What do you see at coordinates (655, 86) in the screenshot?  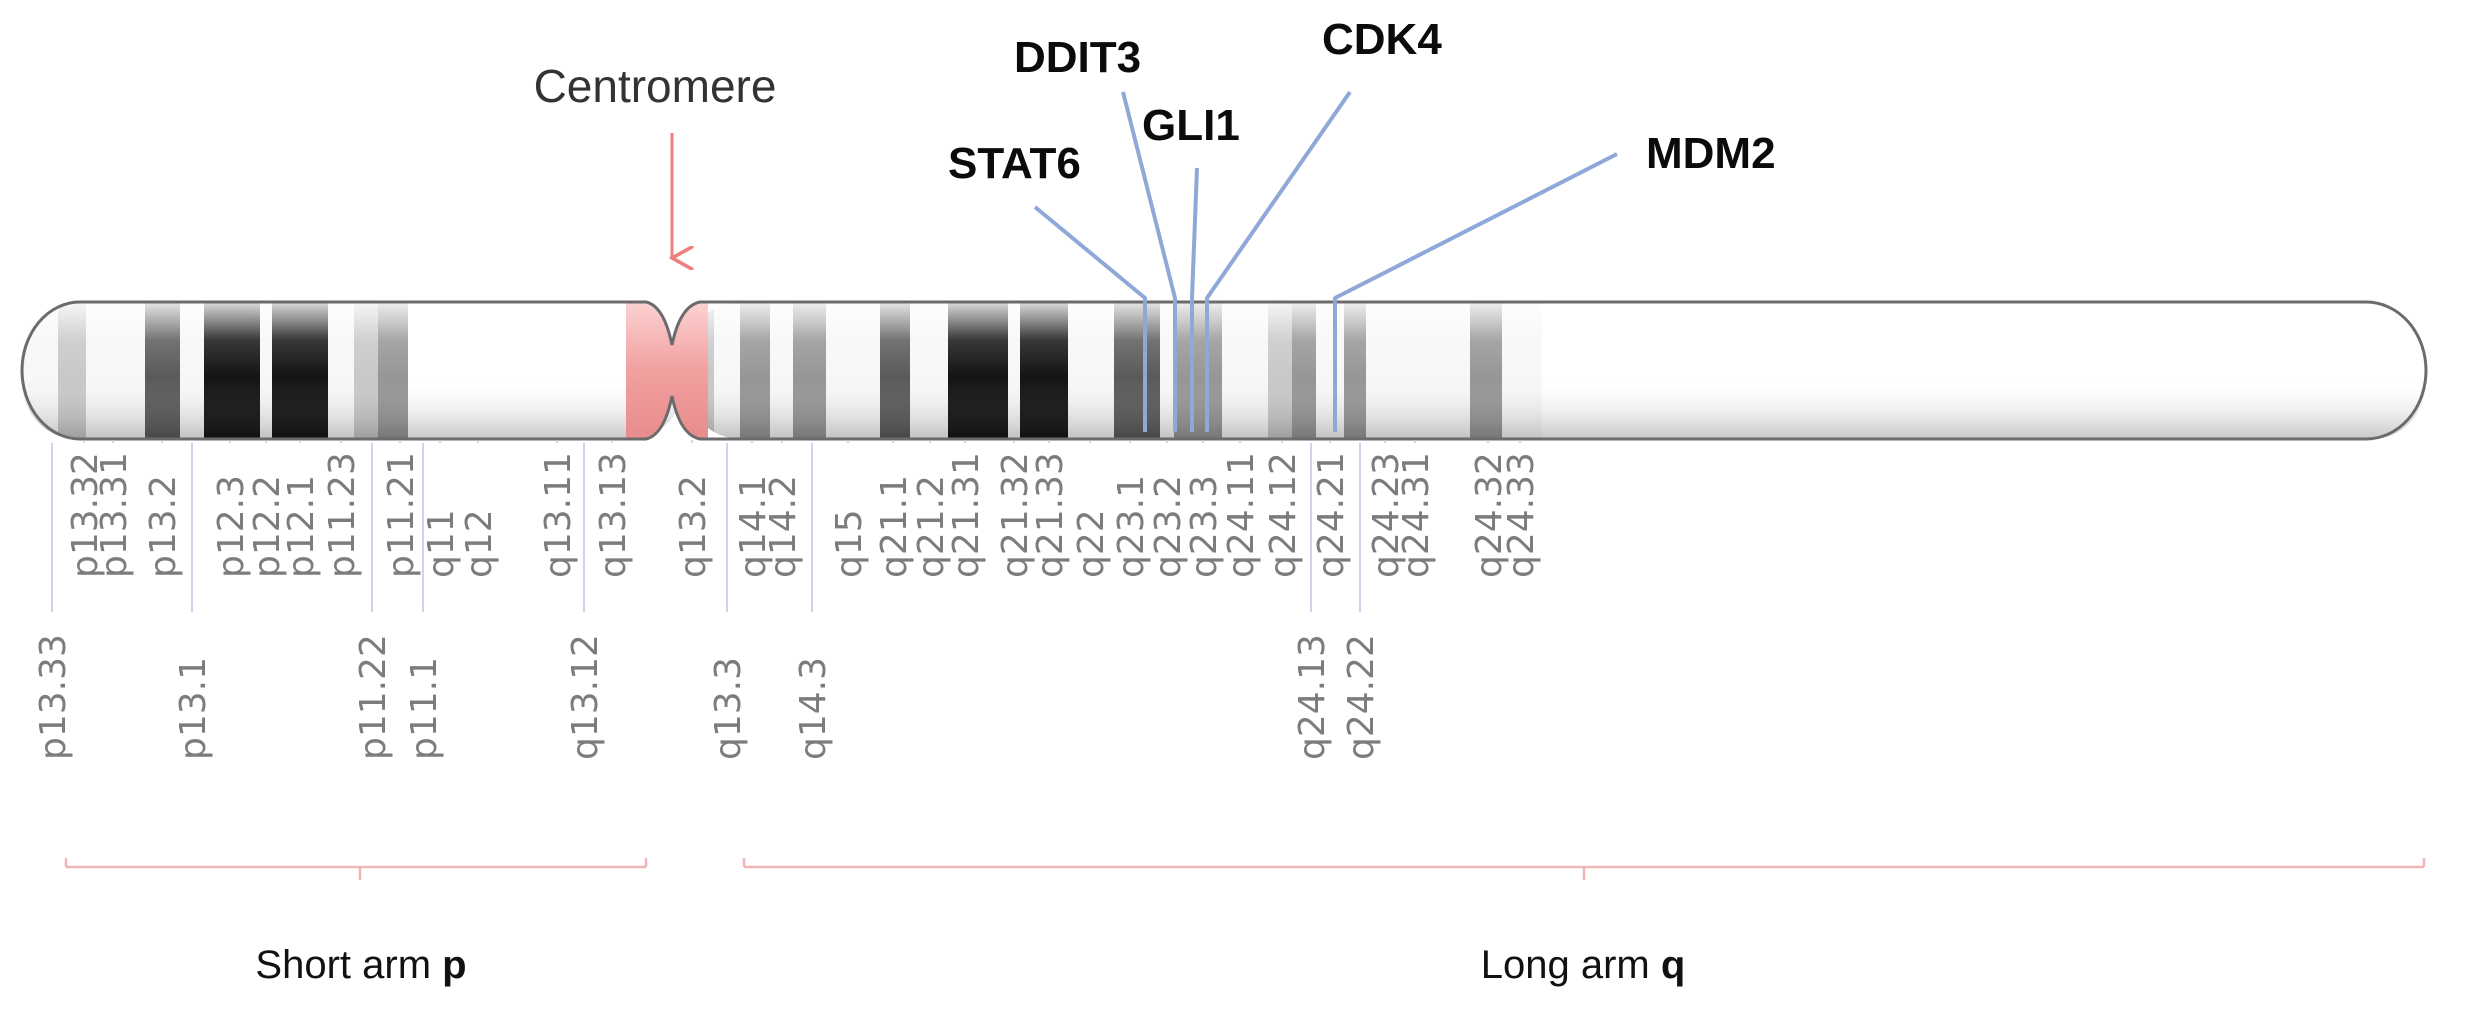 I see `centromere-label: Centromere` at bounding box center [655, 86].